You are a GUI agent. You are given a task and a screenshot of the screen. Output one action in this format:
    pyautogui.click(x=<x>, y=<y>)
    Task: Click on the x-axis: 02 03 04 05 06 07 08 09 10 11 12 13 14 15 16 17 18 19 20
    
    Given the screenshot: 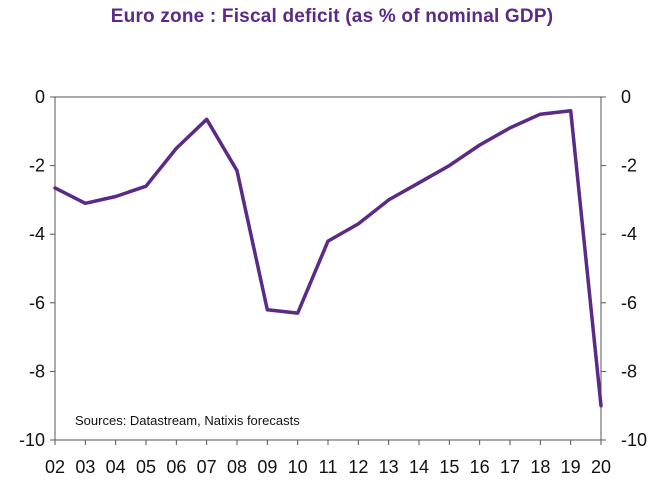 What is the action you would take?
    pyautogui.click(x=328, y=458)
    